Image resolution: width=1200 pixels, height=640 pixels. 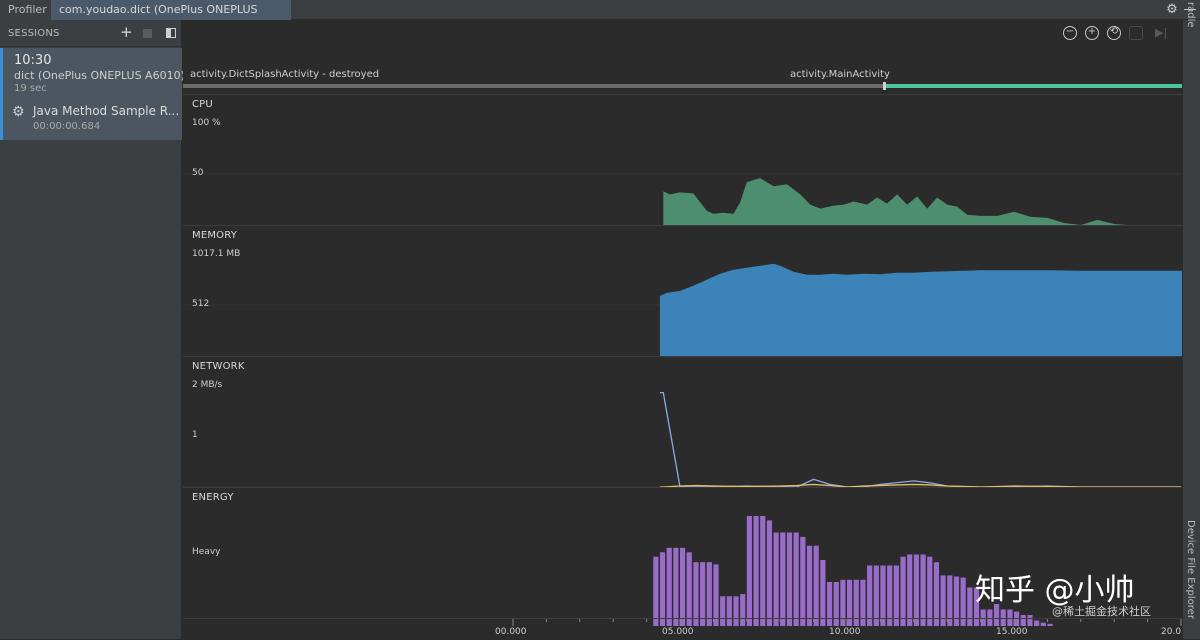 I want to click on activity-main-bar, so click(x=1034, y=86).